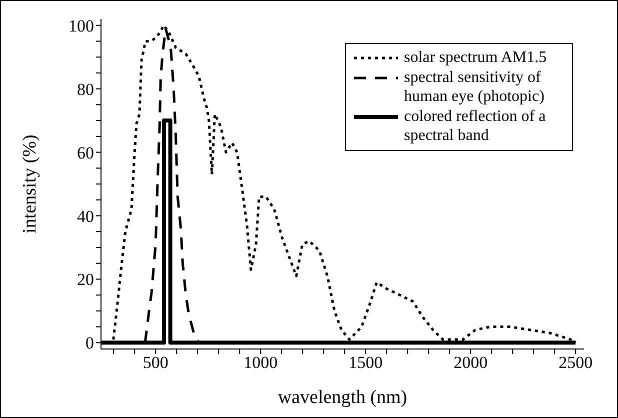  What do you see at coordinates (85, 216) in the screenshot?
I see `y-tick-label: 40` at bounding box center [85, 216].